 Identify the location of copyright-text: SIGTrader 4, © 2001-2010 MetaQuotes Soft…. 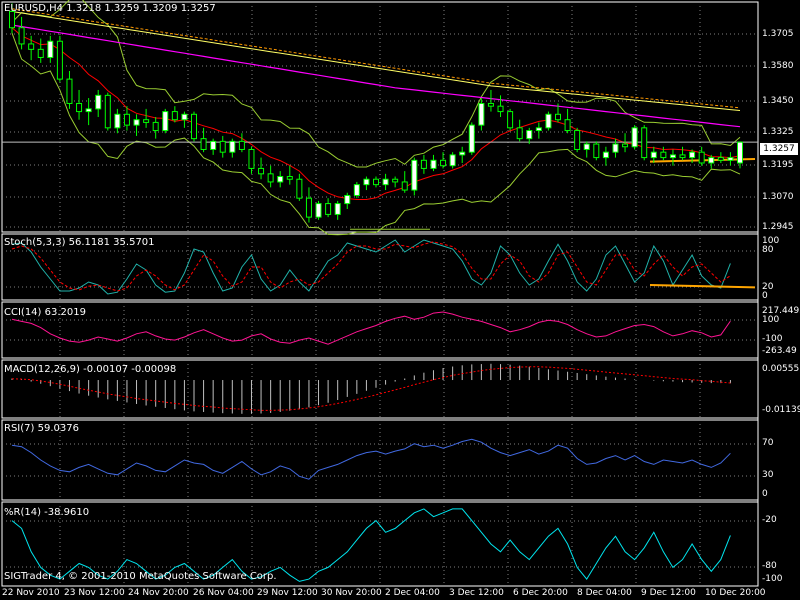
(140, 576).